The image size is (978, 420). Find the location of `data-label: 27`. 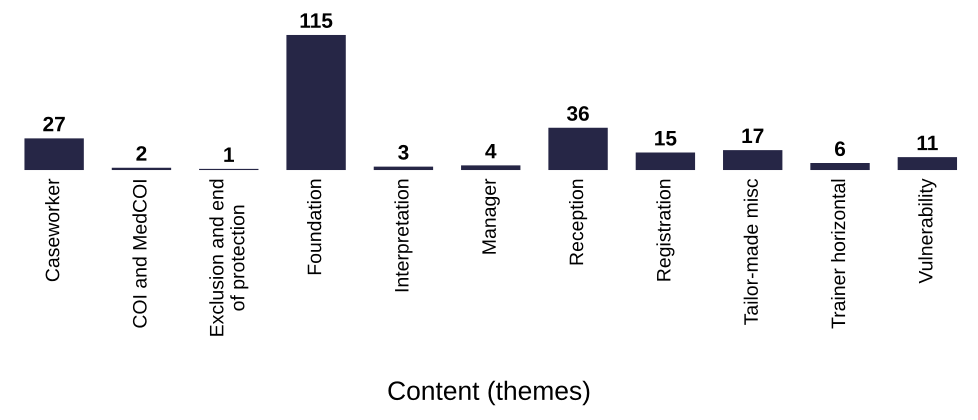

data-label: 27 is located at coordinates (54, 124).